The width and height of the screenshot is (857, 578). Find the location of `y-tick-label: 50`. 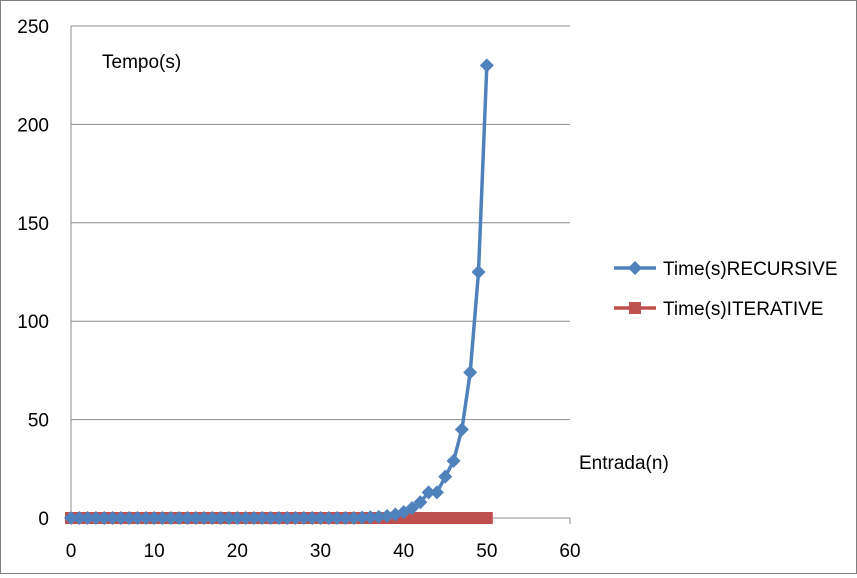

y-tick-label: 50 is located at coordinates (38, 421).